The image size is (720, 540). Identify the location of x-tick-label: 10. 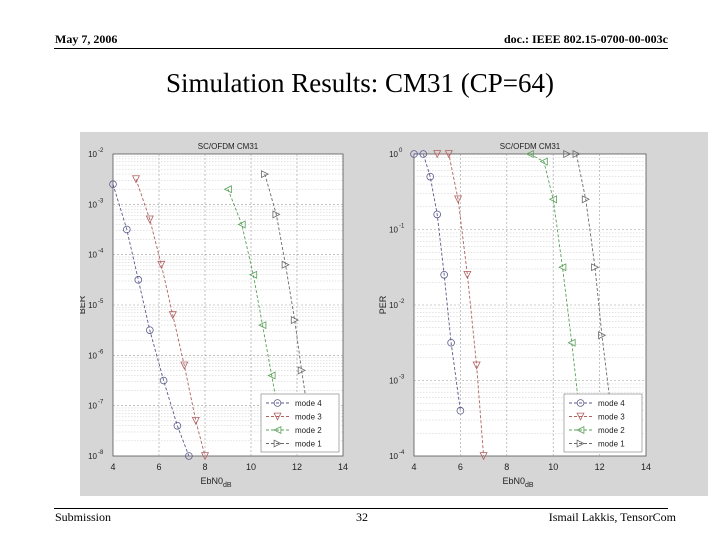
(553, 467).